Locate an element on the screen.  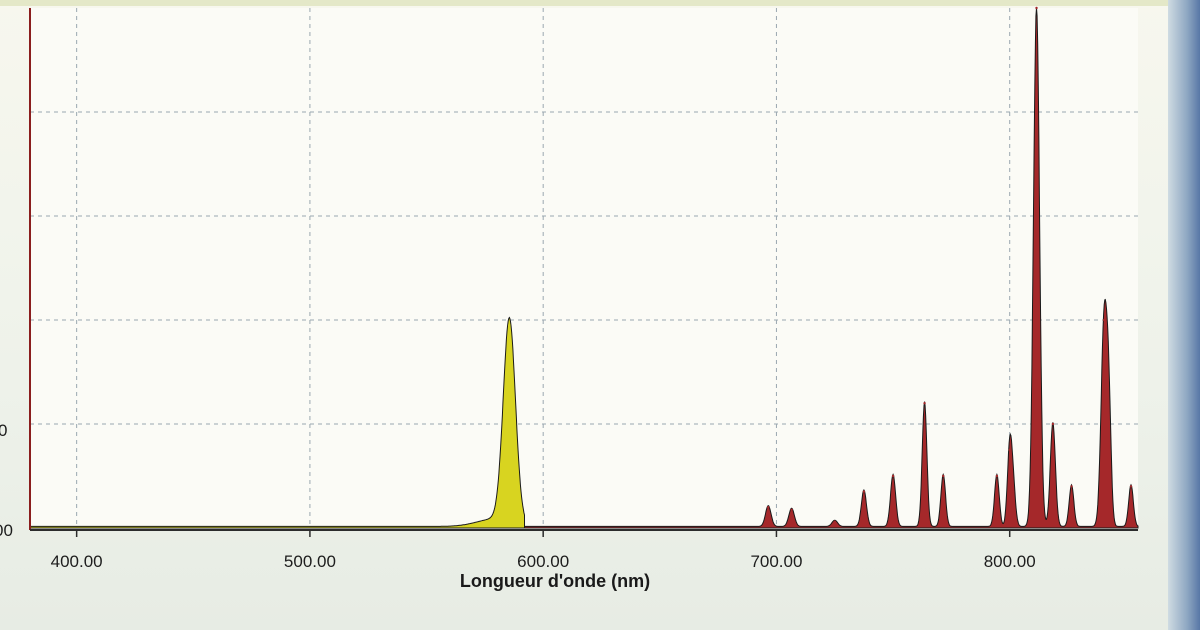
y-tick-label-0: 00 is located at coordinates (6, 530).